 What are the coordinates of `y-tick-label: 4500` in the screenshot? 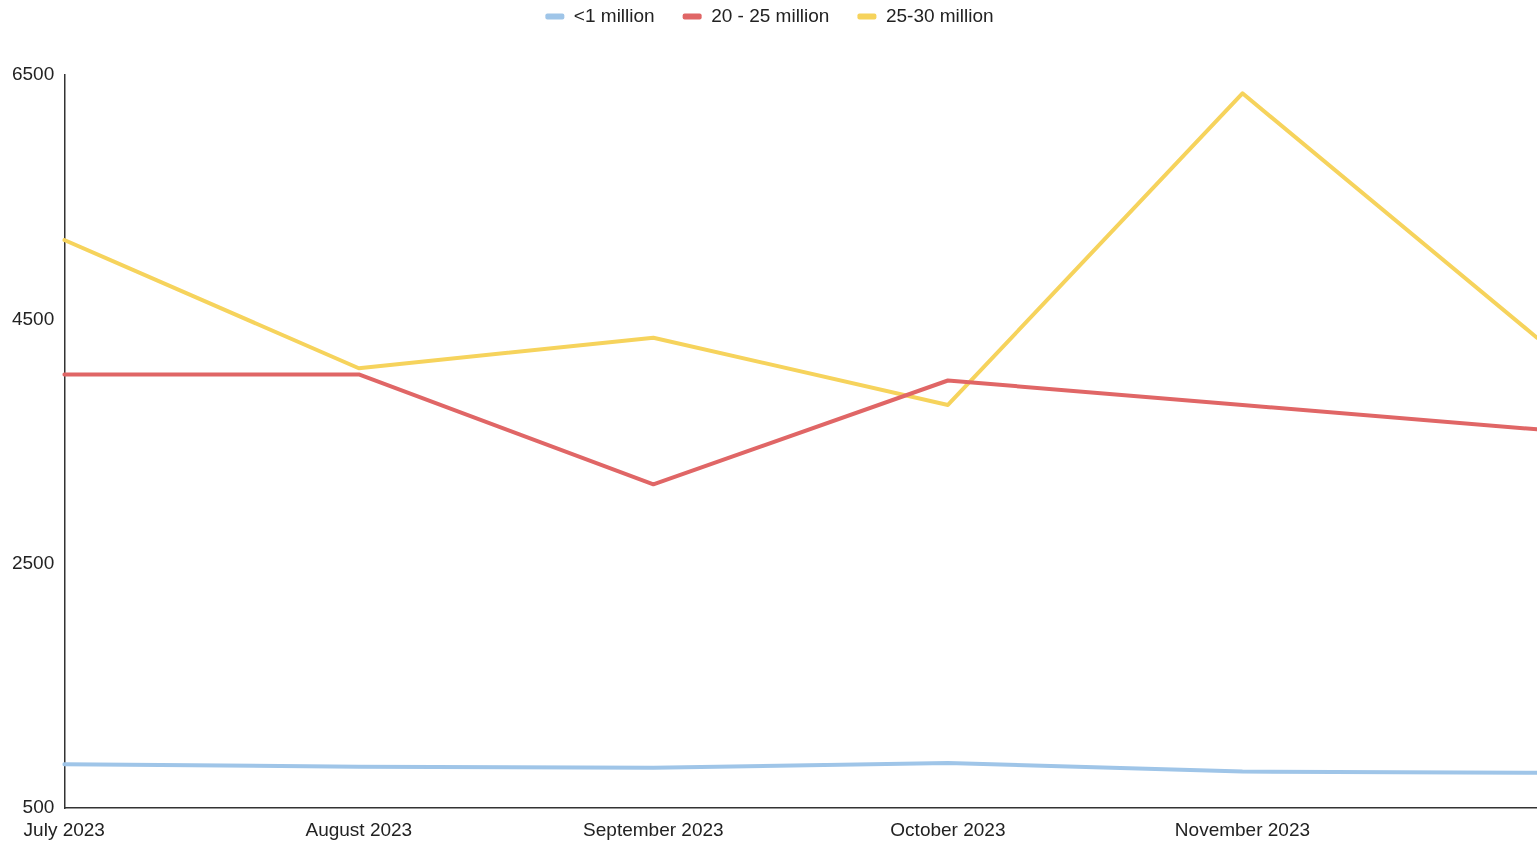 It's located at (33, 318).